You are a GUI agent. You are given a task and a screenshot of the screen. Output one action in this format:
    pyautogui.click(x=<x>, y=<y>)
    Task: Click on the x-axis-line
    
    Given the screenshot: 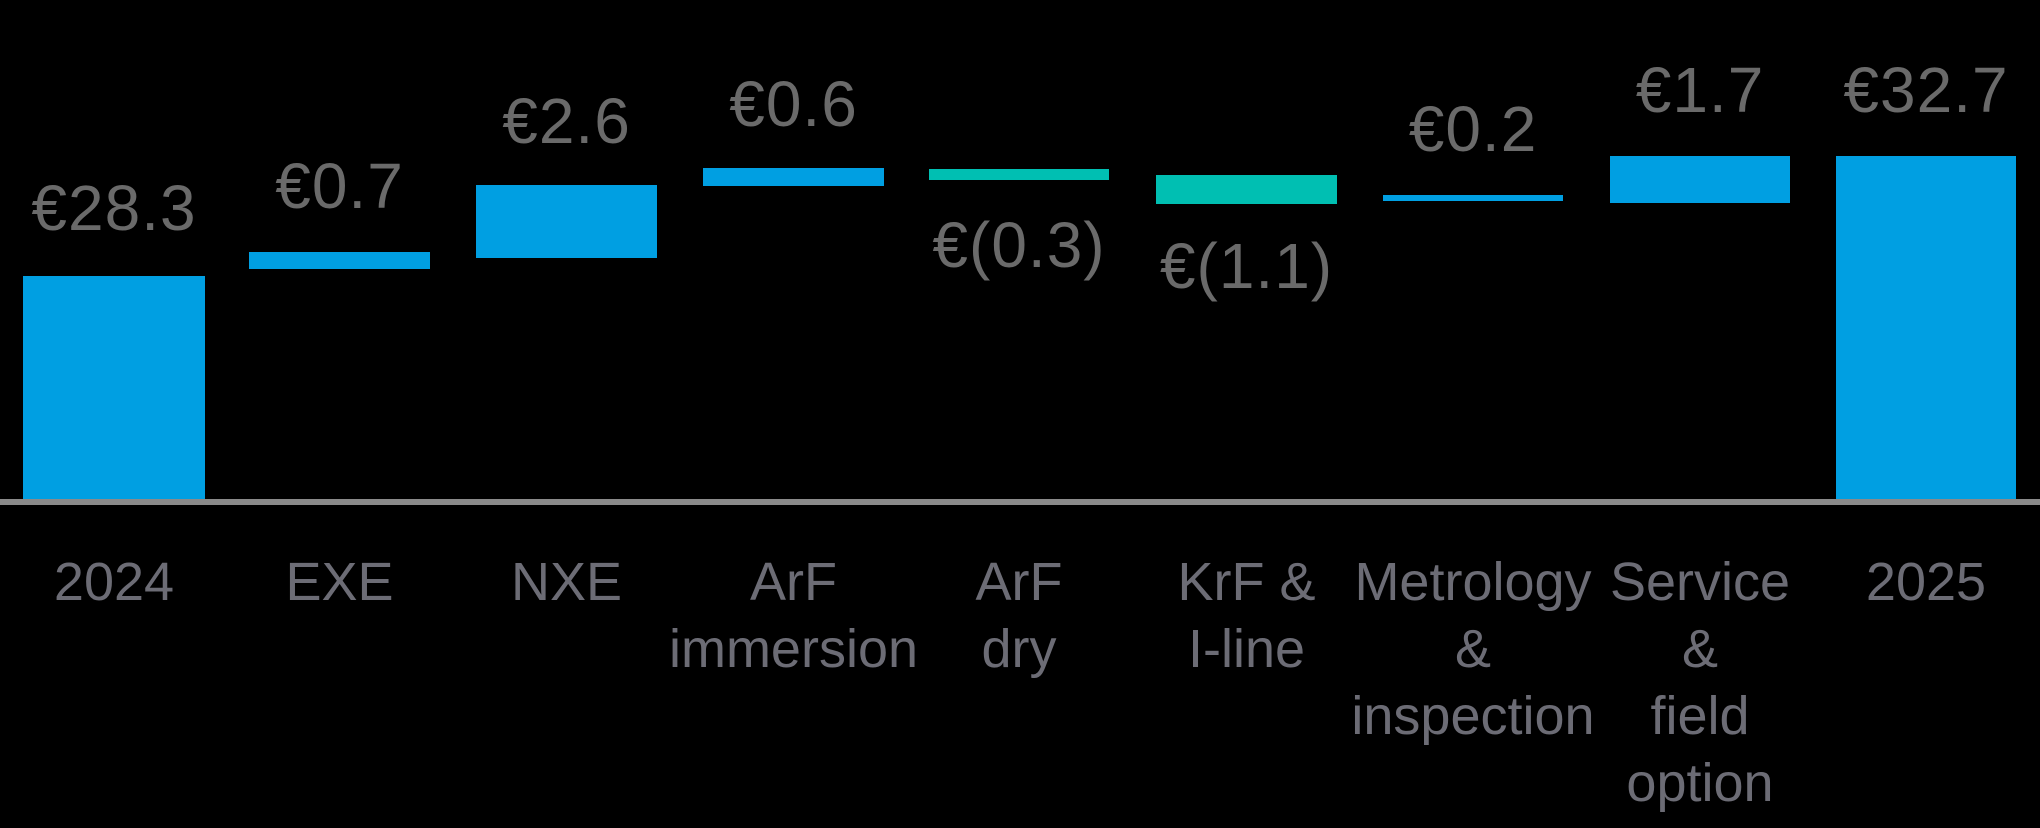 What is the action you would take?
    pyautogui.click(x=1020, y=502)
    